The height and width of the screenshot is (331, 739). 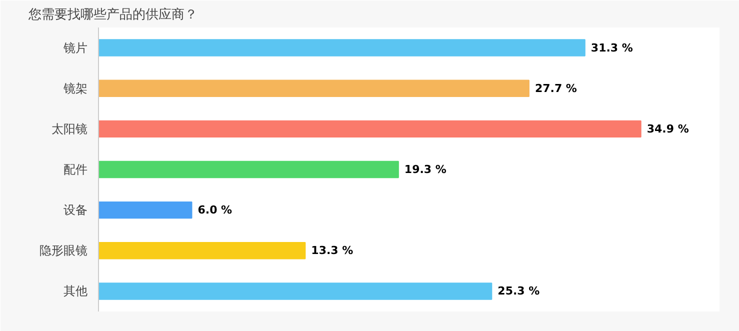 What do you see at coordinates (64, 251) in the screenshot?
I see `y-tick-label: 隐形眼镜` at bounding box center [64, 251].